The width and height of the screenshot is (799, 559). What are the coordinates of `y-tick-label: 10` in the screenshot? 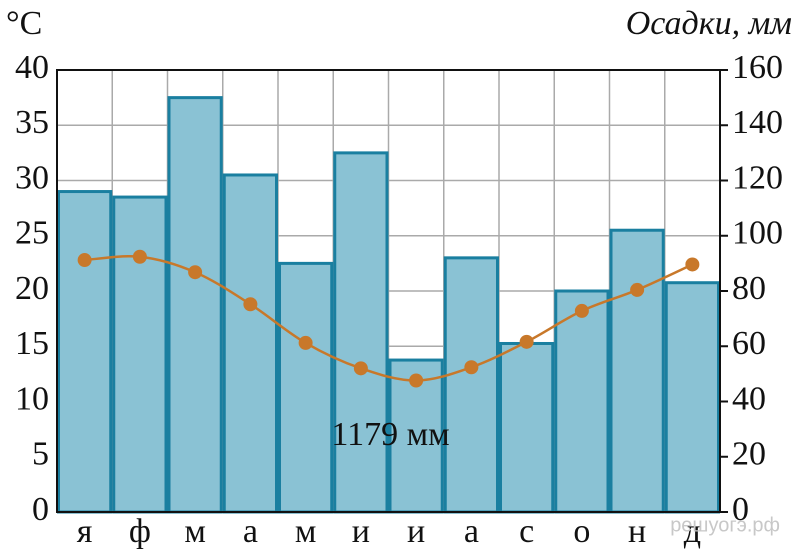 It's located at (32, 398).